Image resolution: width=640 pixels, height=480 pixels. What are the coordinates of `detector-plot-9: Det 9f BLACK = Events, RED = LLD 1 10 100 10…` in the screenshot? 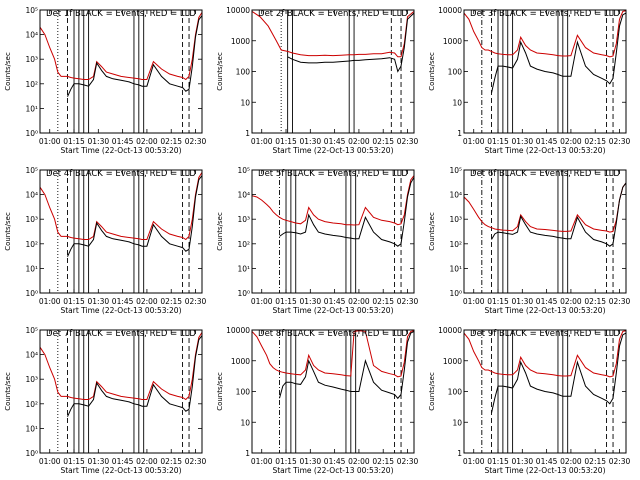 It's located at (529, 400).